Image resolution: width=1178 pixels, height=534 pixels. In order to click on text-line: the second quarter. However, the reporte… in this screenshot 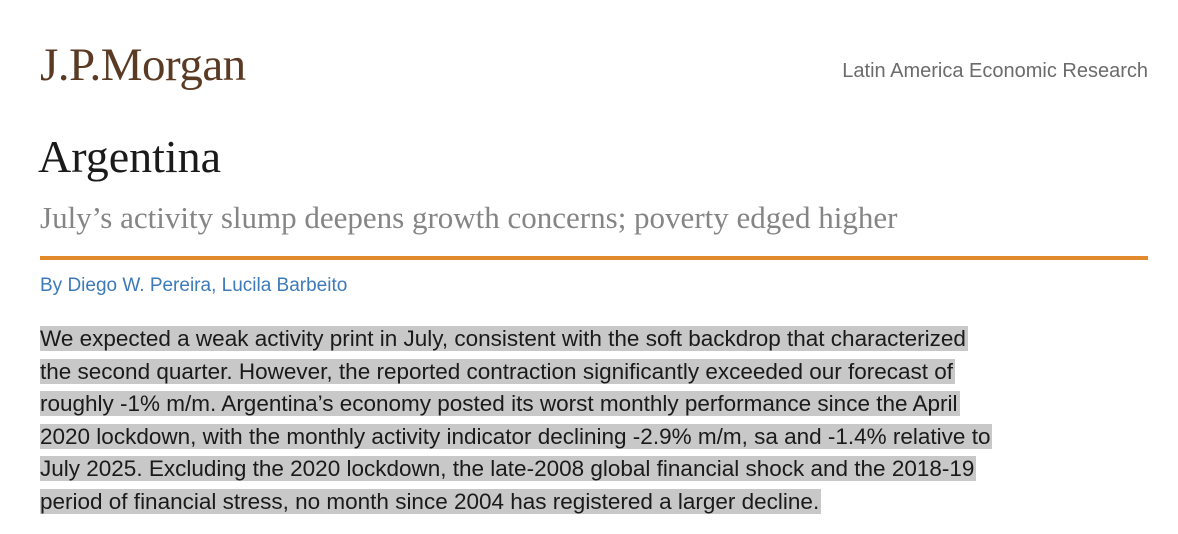, I will do `click(516, 372)`.